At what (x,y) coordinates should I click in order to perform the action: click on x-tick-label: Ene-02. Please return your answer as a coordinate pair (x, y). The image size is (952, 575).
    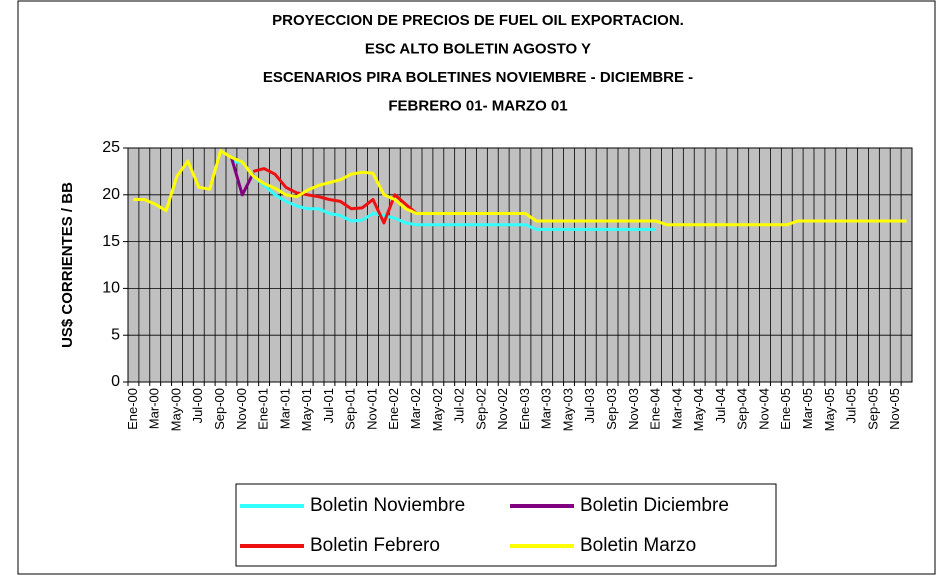
    Looking at the image, I should click on (393, 409).